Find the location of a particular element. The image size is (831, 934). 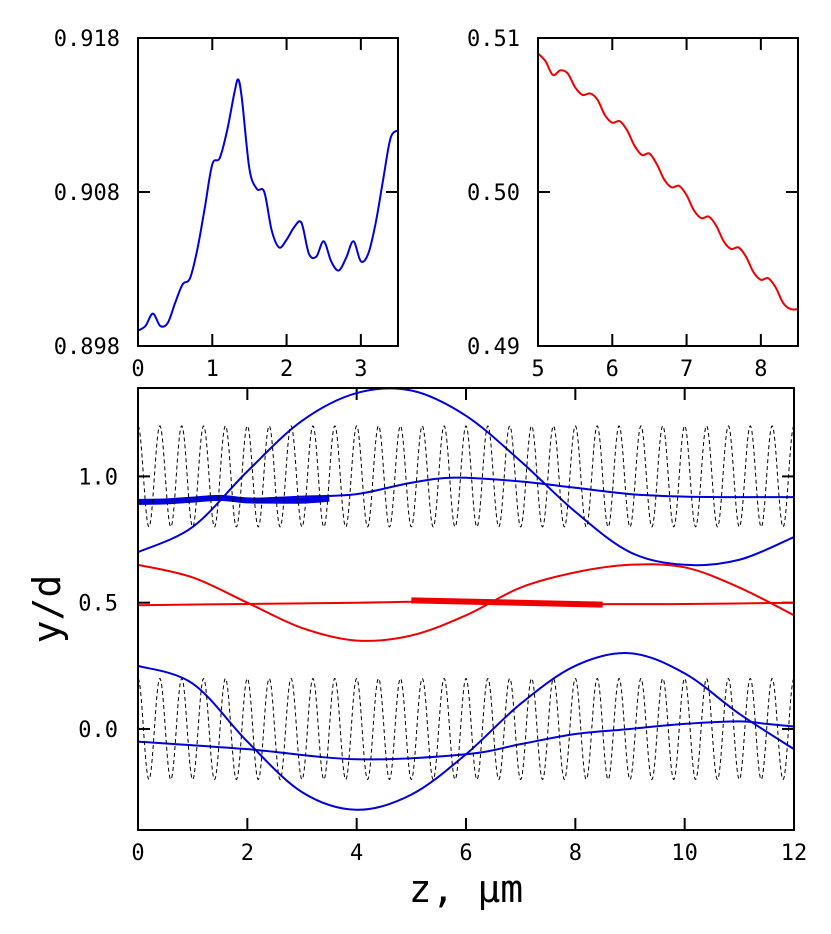

y-tick-label: 1.0 is located at coordinates (98, 477).